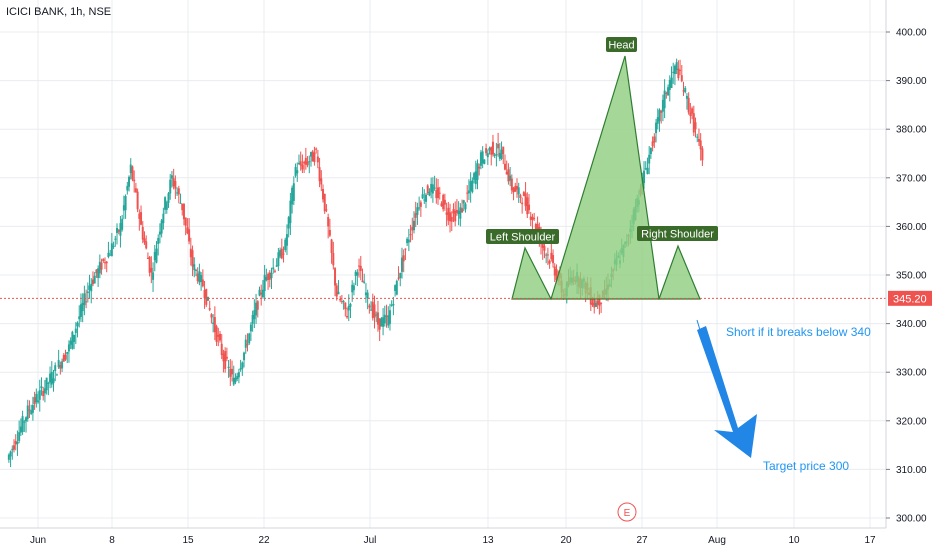 This screenshot has height=550, width=932. I want to click on earnings-event-marker: E, so click(627, 512).